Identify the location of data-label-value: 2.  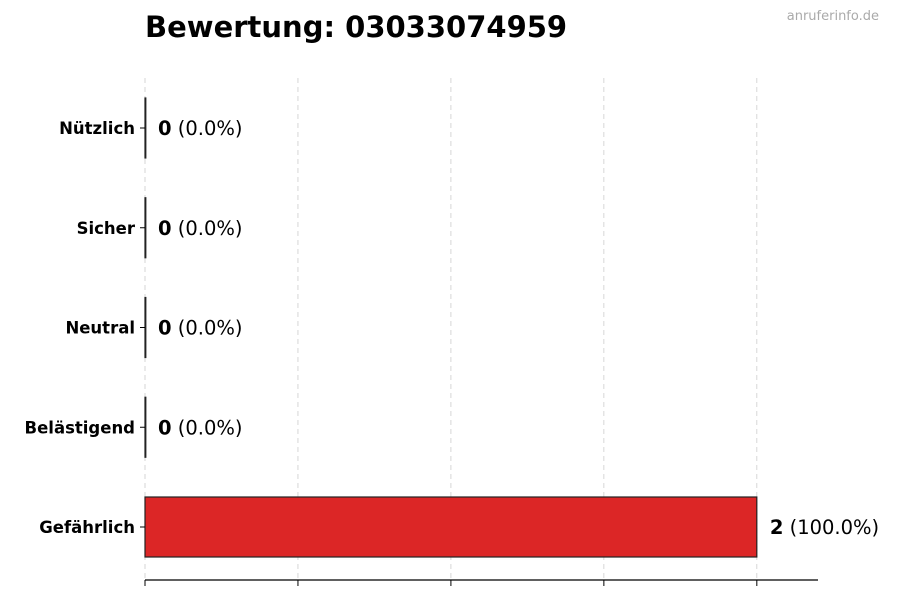
(777, 527).